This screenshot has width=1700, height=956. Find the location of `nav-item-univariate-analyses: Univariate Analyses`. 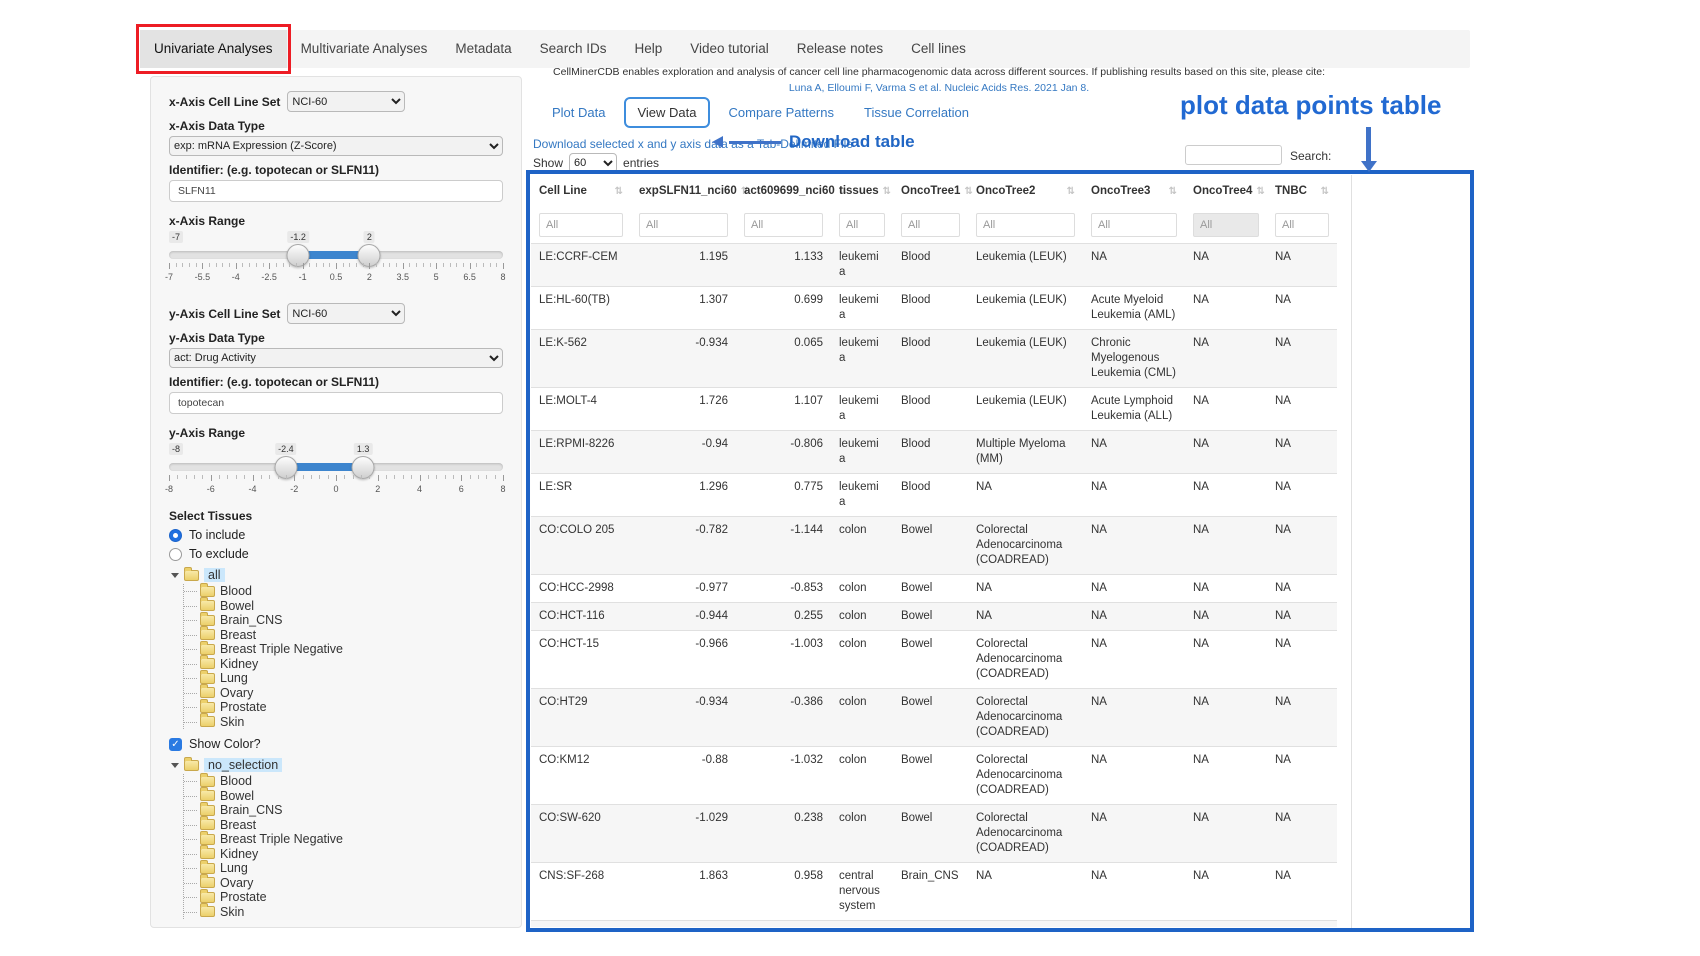

nav-item-univariate-analyses: Univariate Analyses is located at coordinates (213, 49).